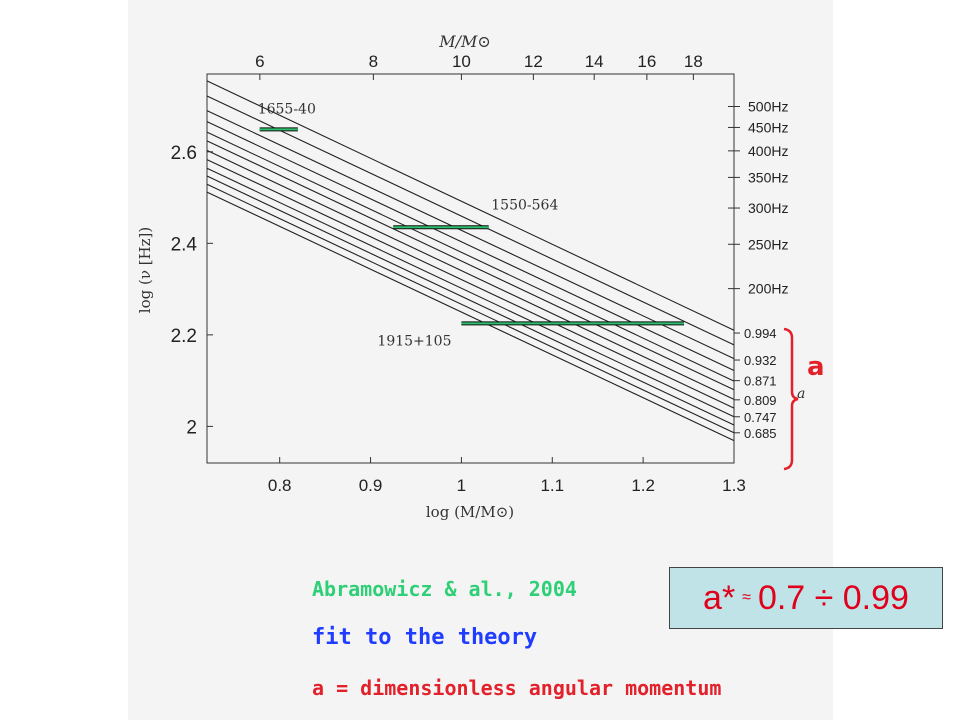  Describe the element at coordinates (533, 61) in the screenshot. I see `top-tick-label: 12` at that location.